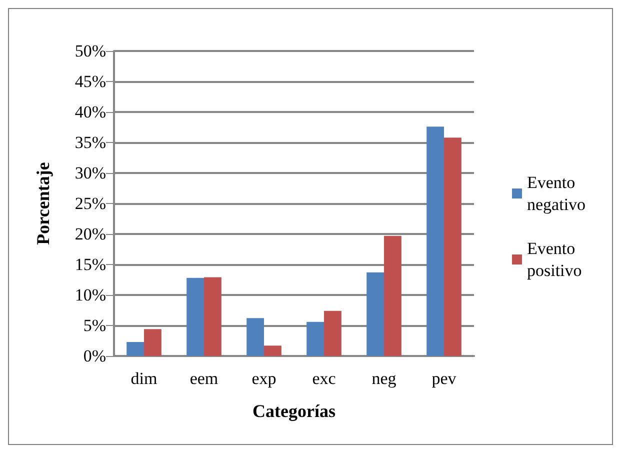  Describe the element at coordinates (444, 378) in the screenshot. I see `x-tick-label: pev` at that location.